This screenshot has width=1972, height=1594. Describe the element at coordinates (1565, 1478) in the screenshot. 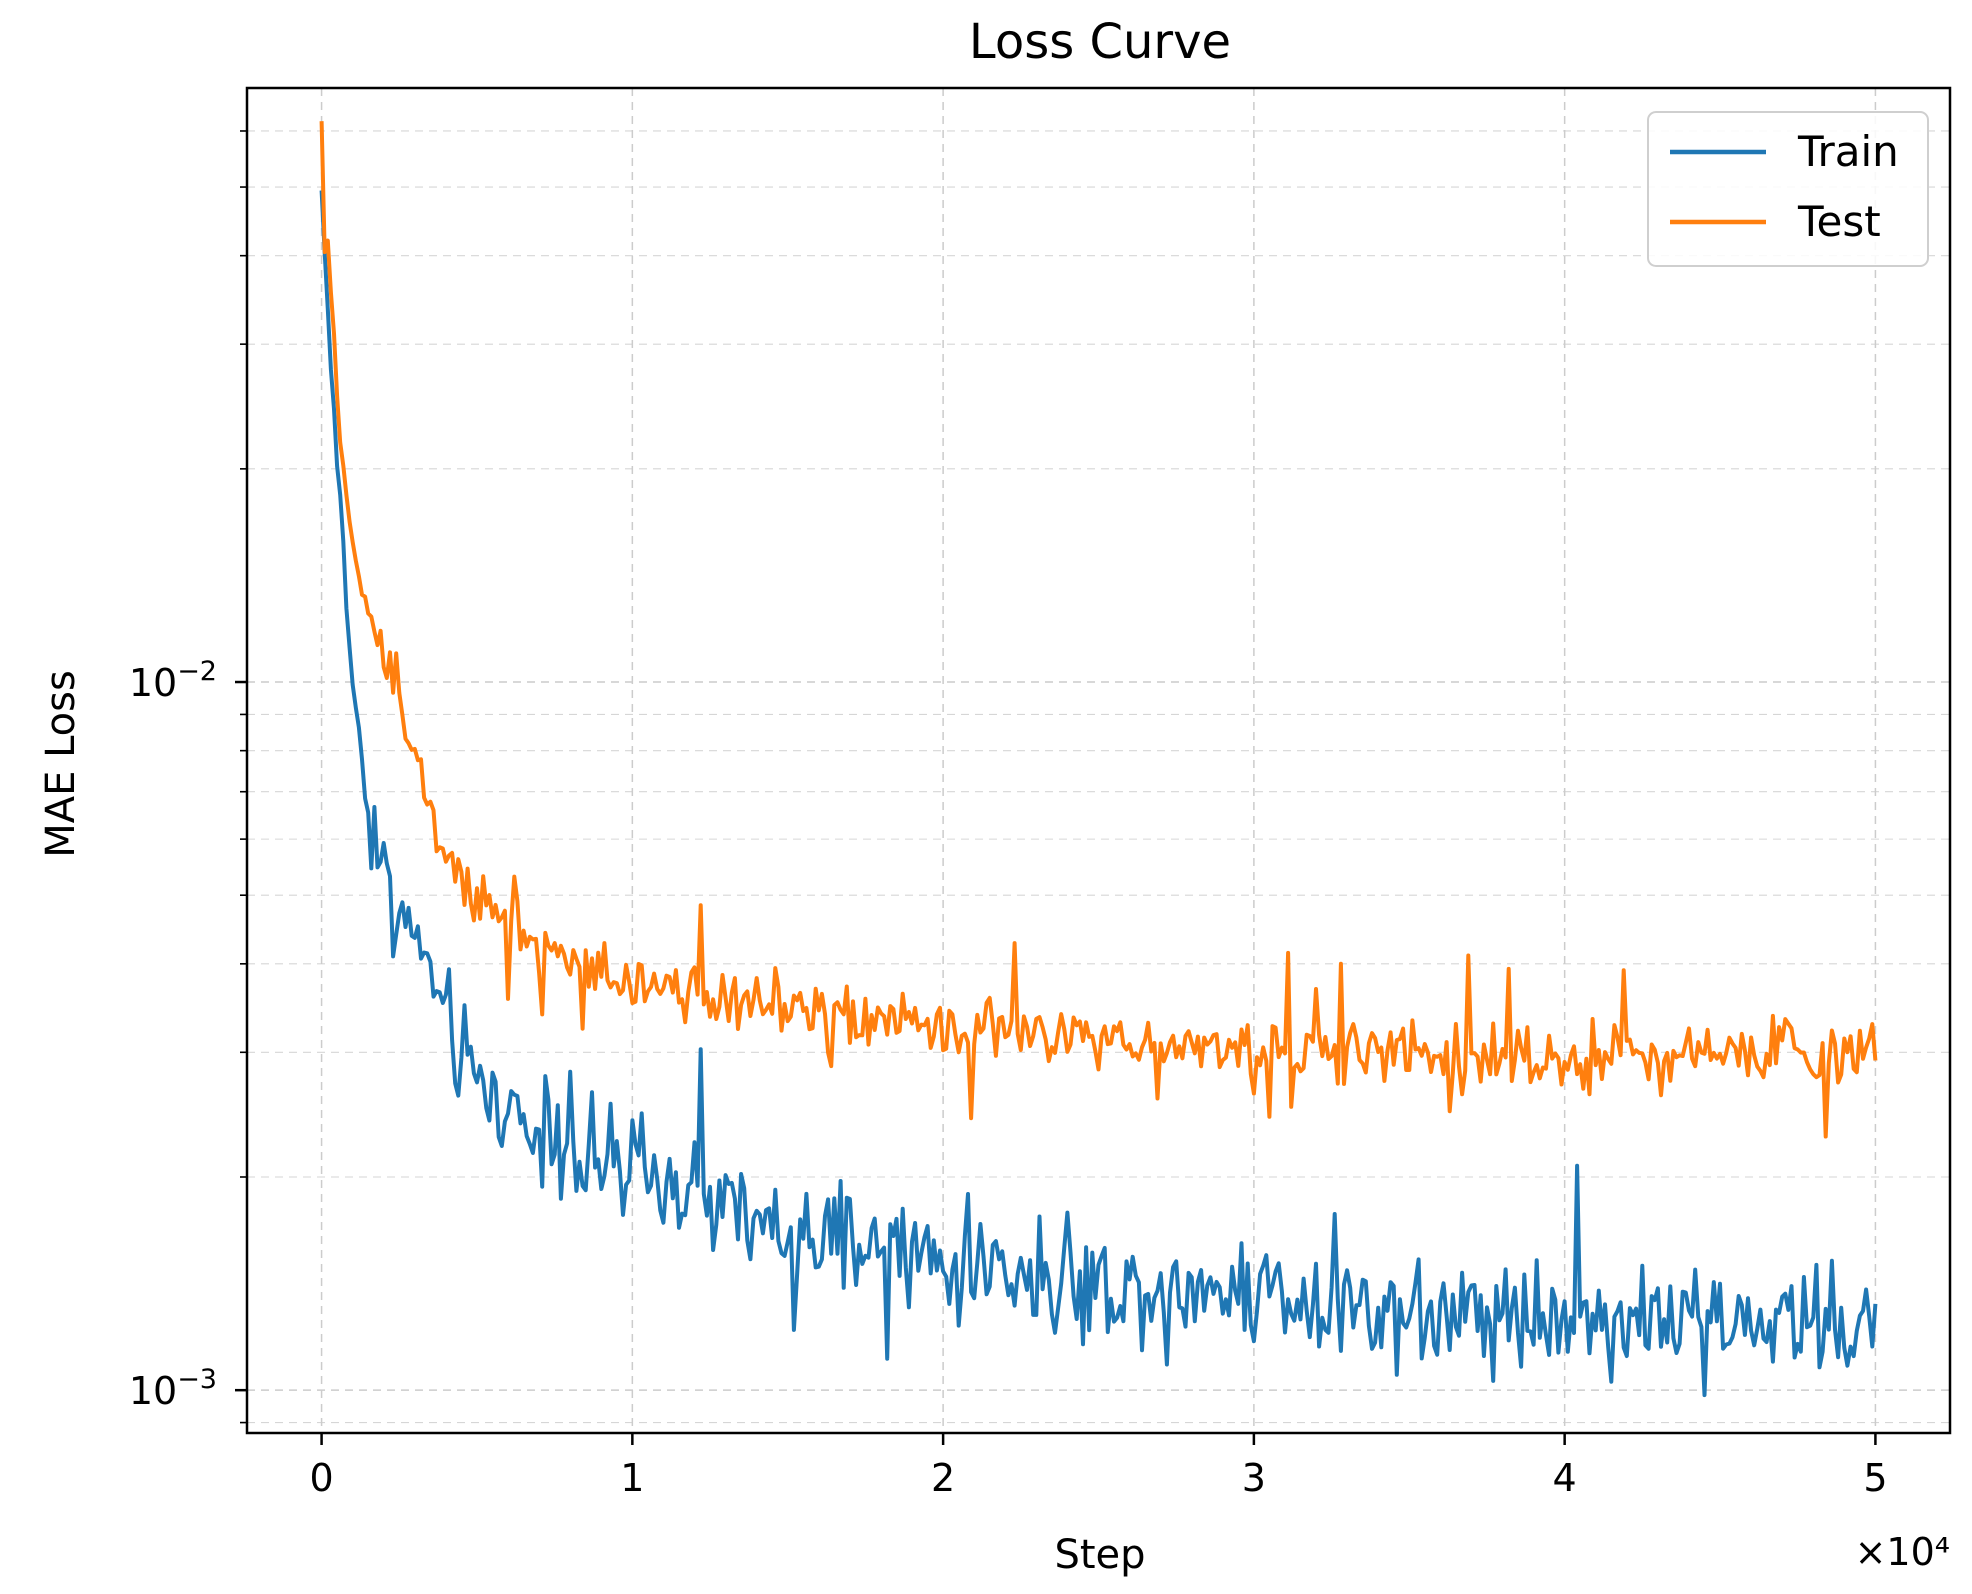

I see `x-tick-label: 4` at that location.